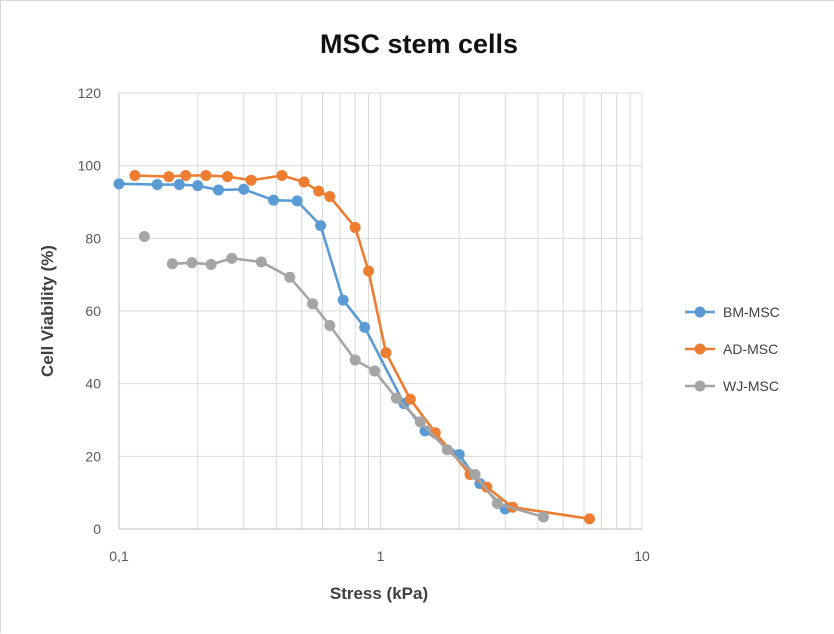 Image resolution: width=834 pixels, height=634 pixels. What do you see at coordinates (381, 556) in the screenshot?
I see `x-tick-label: 1` at bounding box center [381, 556].